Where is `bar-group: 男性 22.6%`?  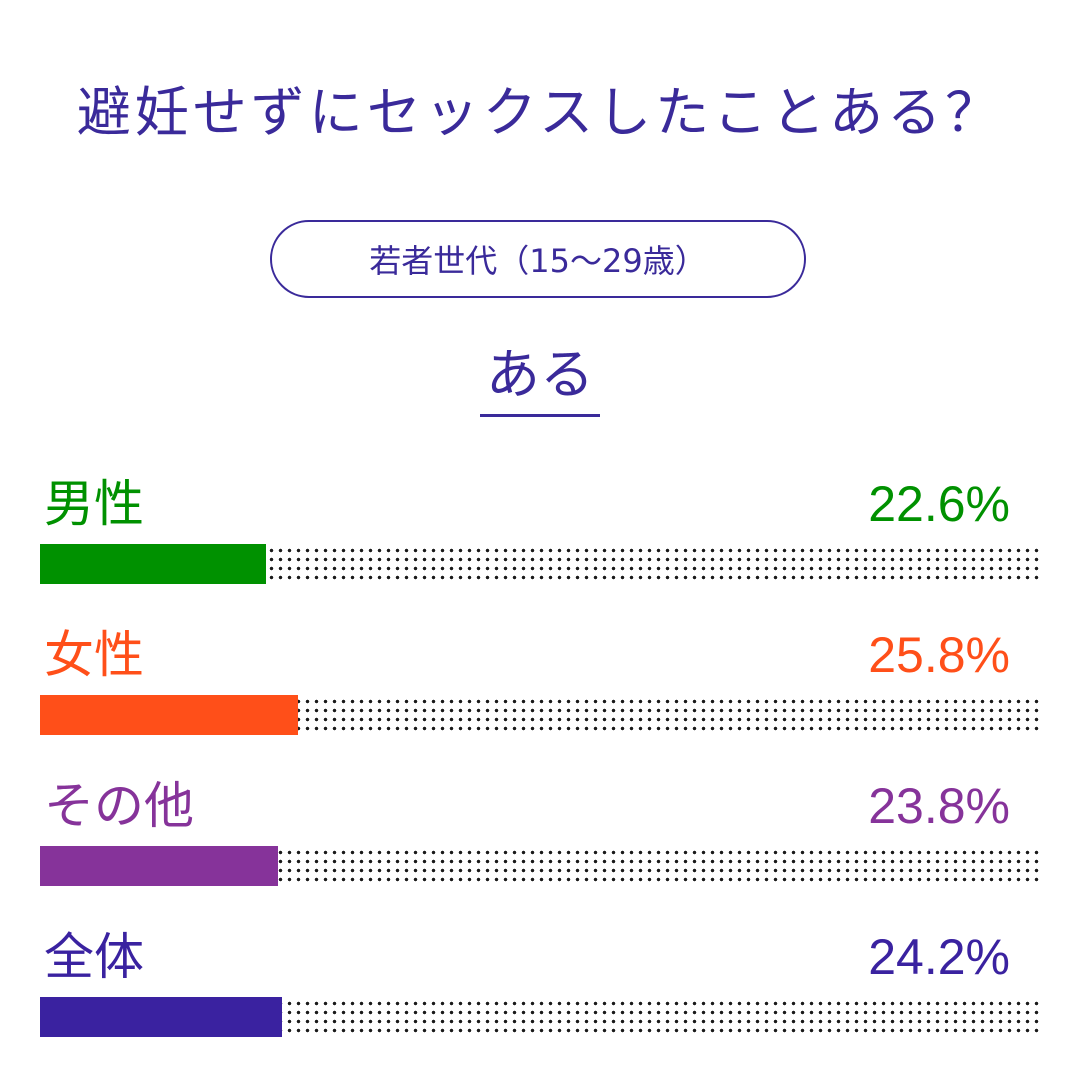 bar-group: 男性 22.6% is located at coordinates (540, 544).